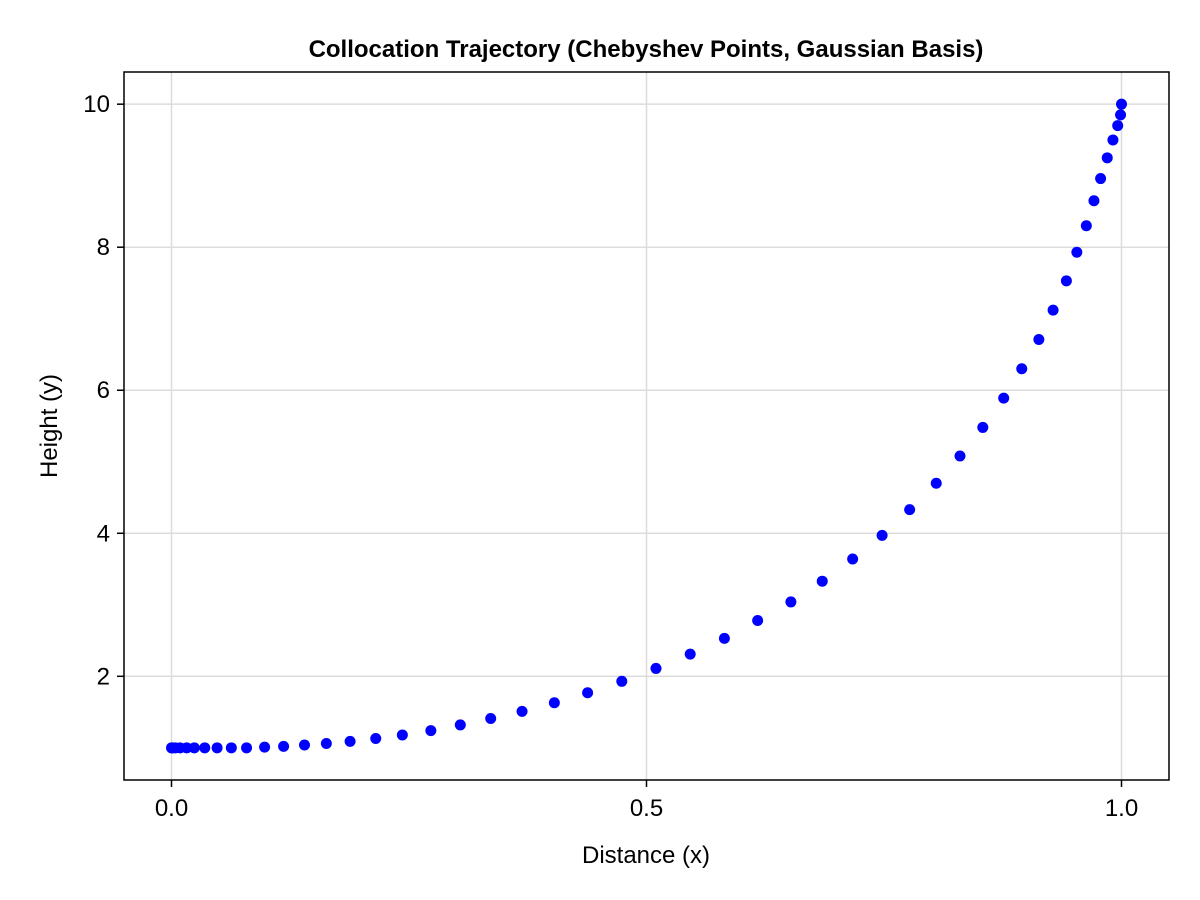 The image size is (1200, 900). I want to click on y-tick-label: 10, so click(96, 104).